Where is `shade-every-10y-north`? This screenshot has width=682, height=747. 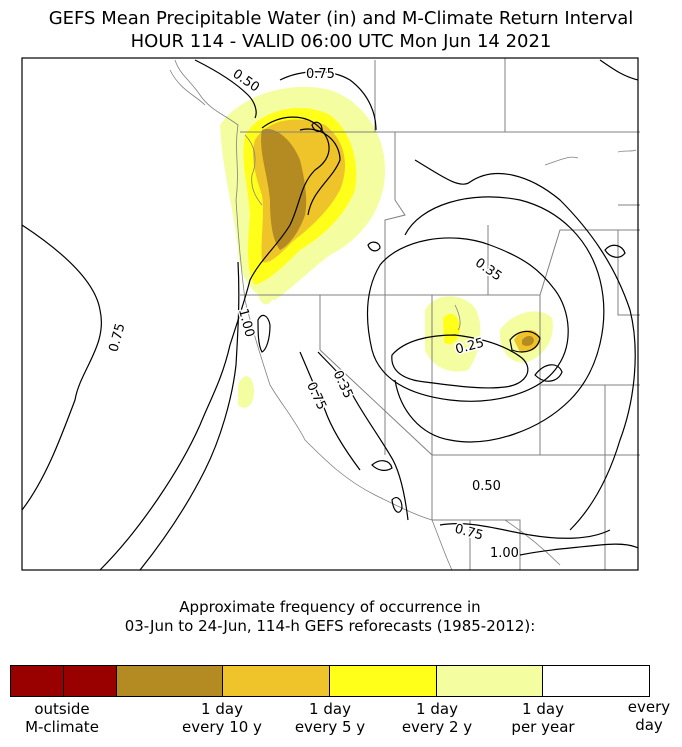 shade-every-10y-north is located at coordinates (284, 189).